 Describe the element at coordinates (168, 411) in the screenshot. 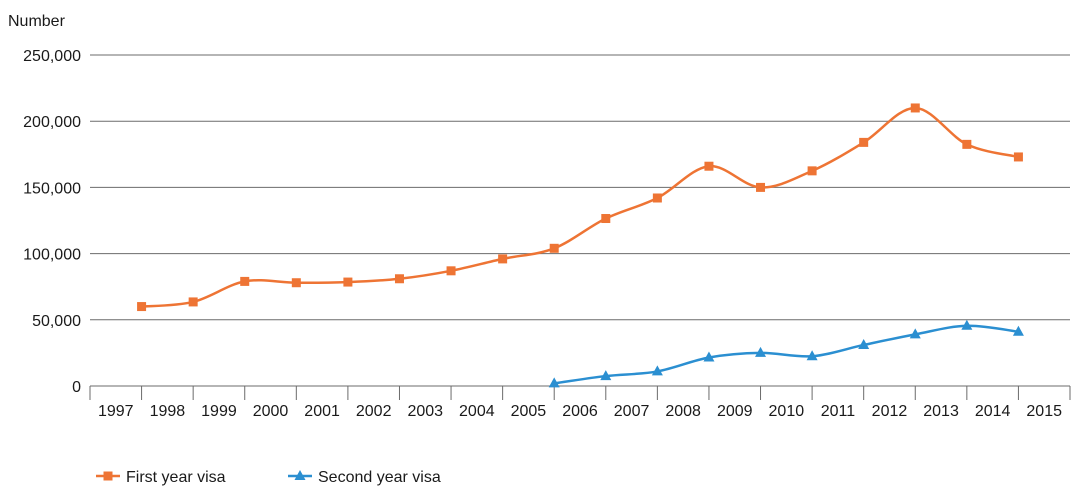

I see `x-tick-label: 1998` at that location.